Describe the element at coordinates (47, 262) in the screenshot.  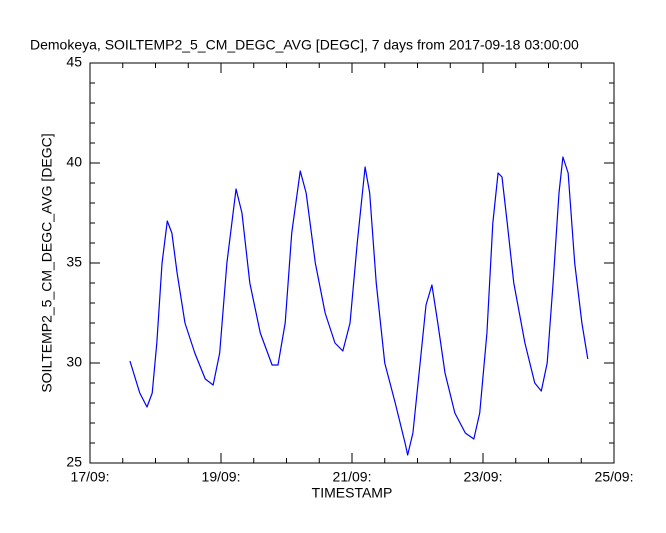
I see `y-axis-label: SOILTEMP2_5_CM_DEGC_AVG [DEGC]` at that location.